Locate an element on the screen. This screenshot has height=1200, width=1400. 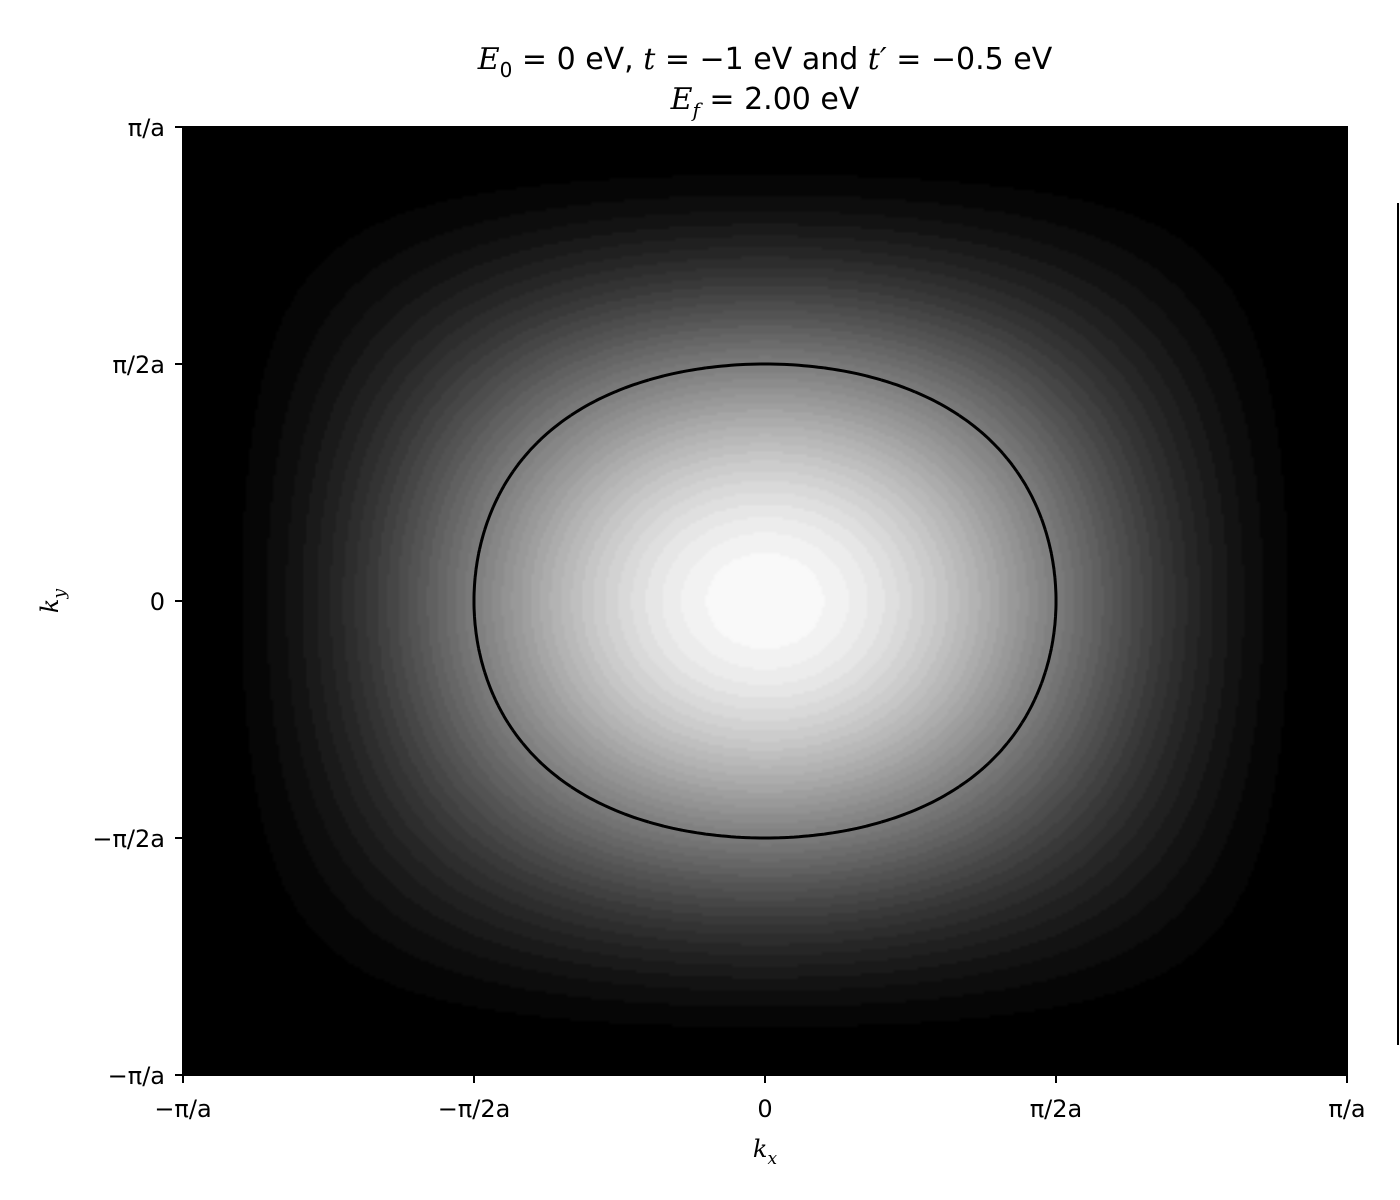
x-axis-ticks: −π/a −π/2a 0 π/2a π/a is located at coordinates (760, 1099).